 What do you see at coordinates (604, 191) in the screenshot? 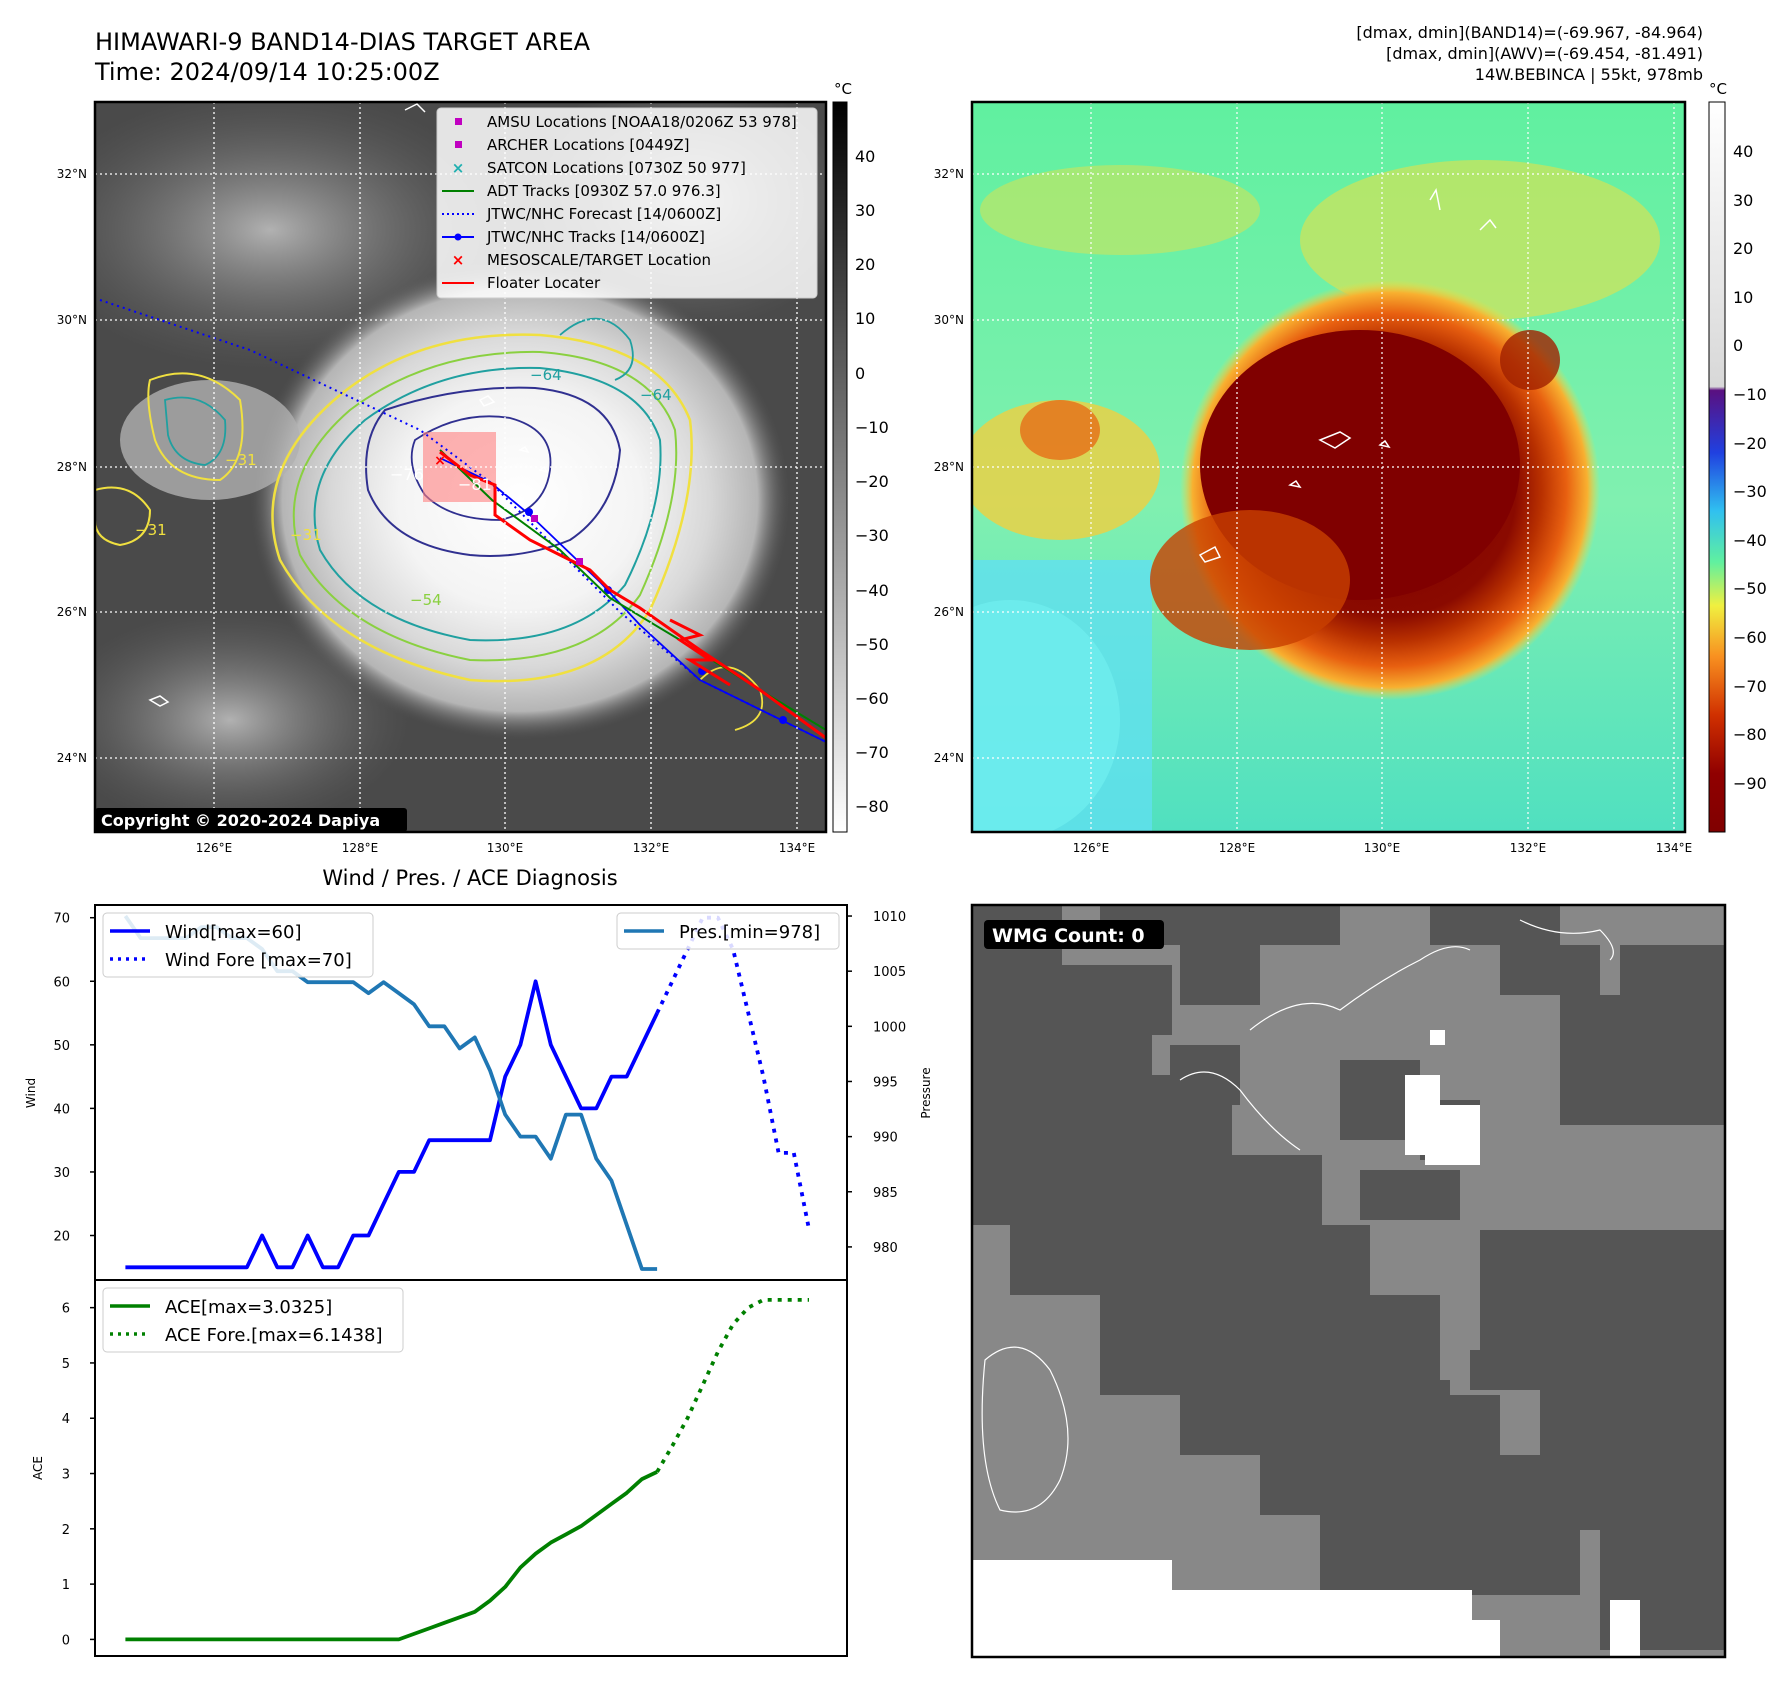
I see `legend-item: ADT Tracks [0930Z 57.0 976.3]` at bounding box center [604, 191].